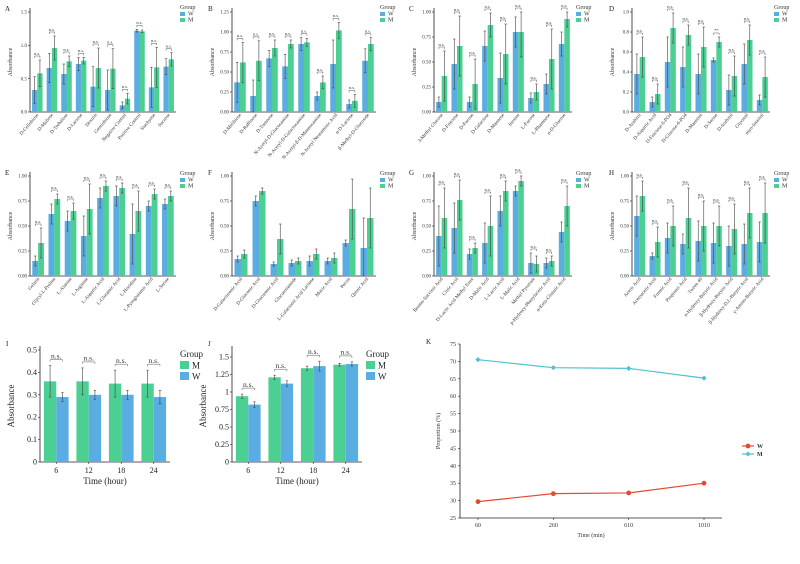 This screenshot has width=800, height=564. I want to click on y-tick-label: 60, so click(453, 397).